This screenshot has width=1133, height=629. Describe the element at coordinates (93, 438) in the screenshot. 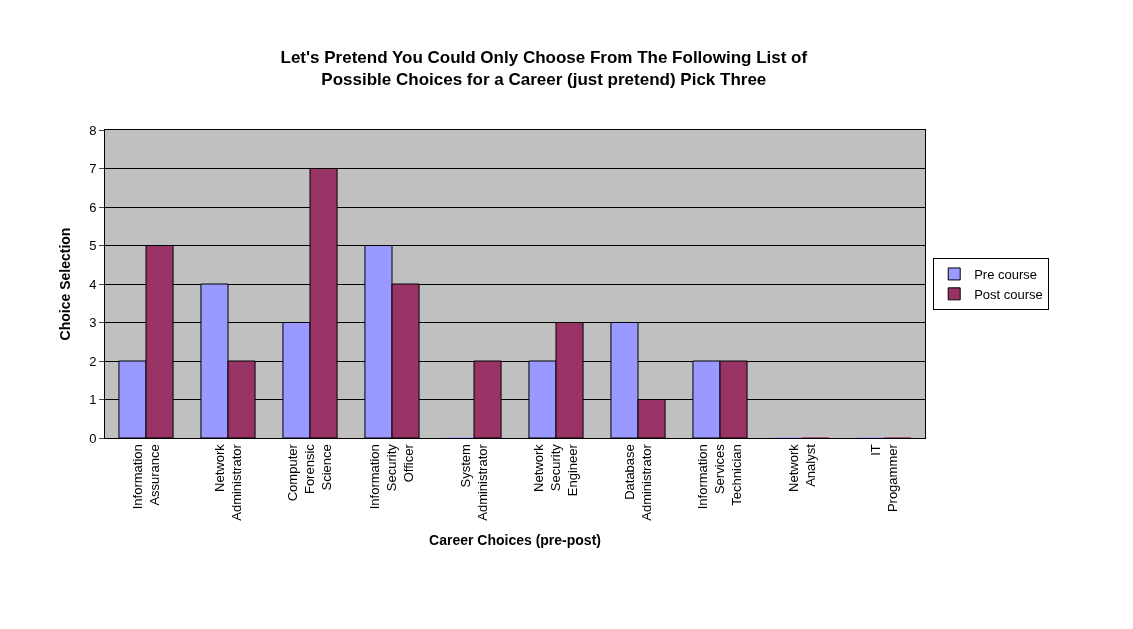

I see `y-tick-label: 0` at that location.